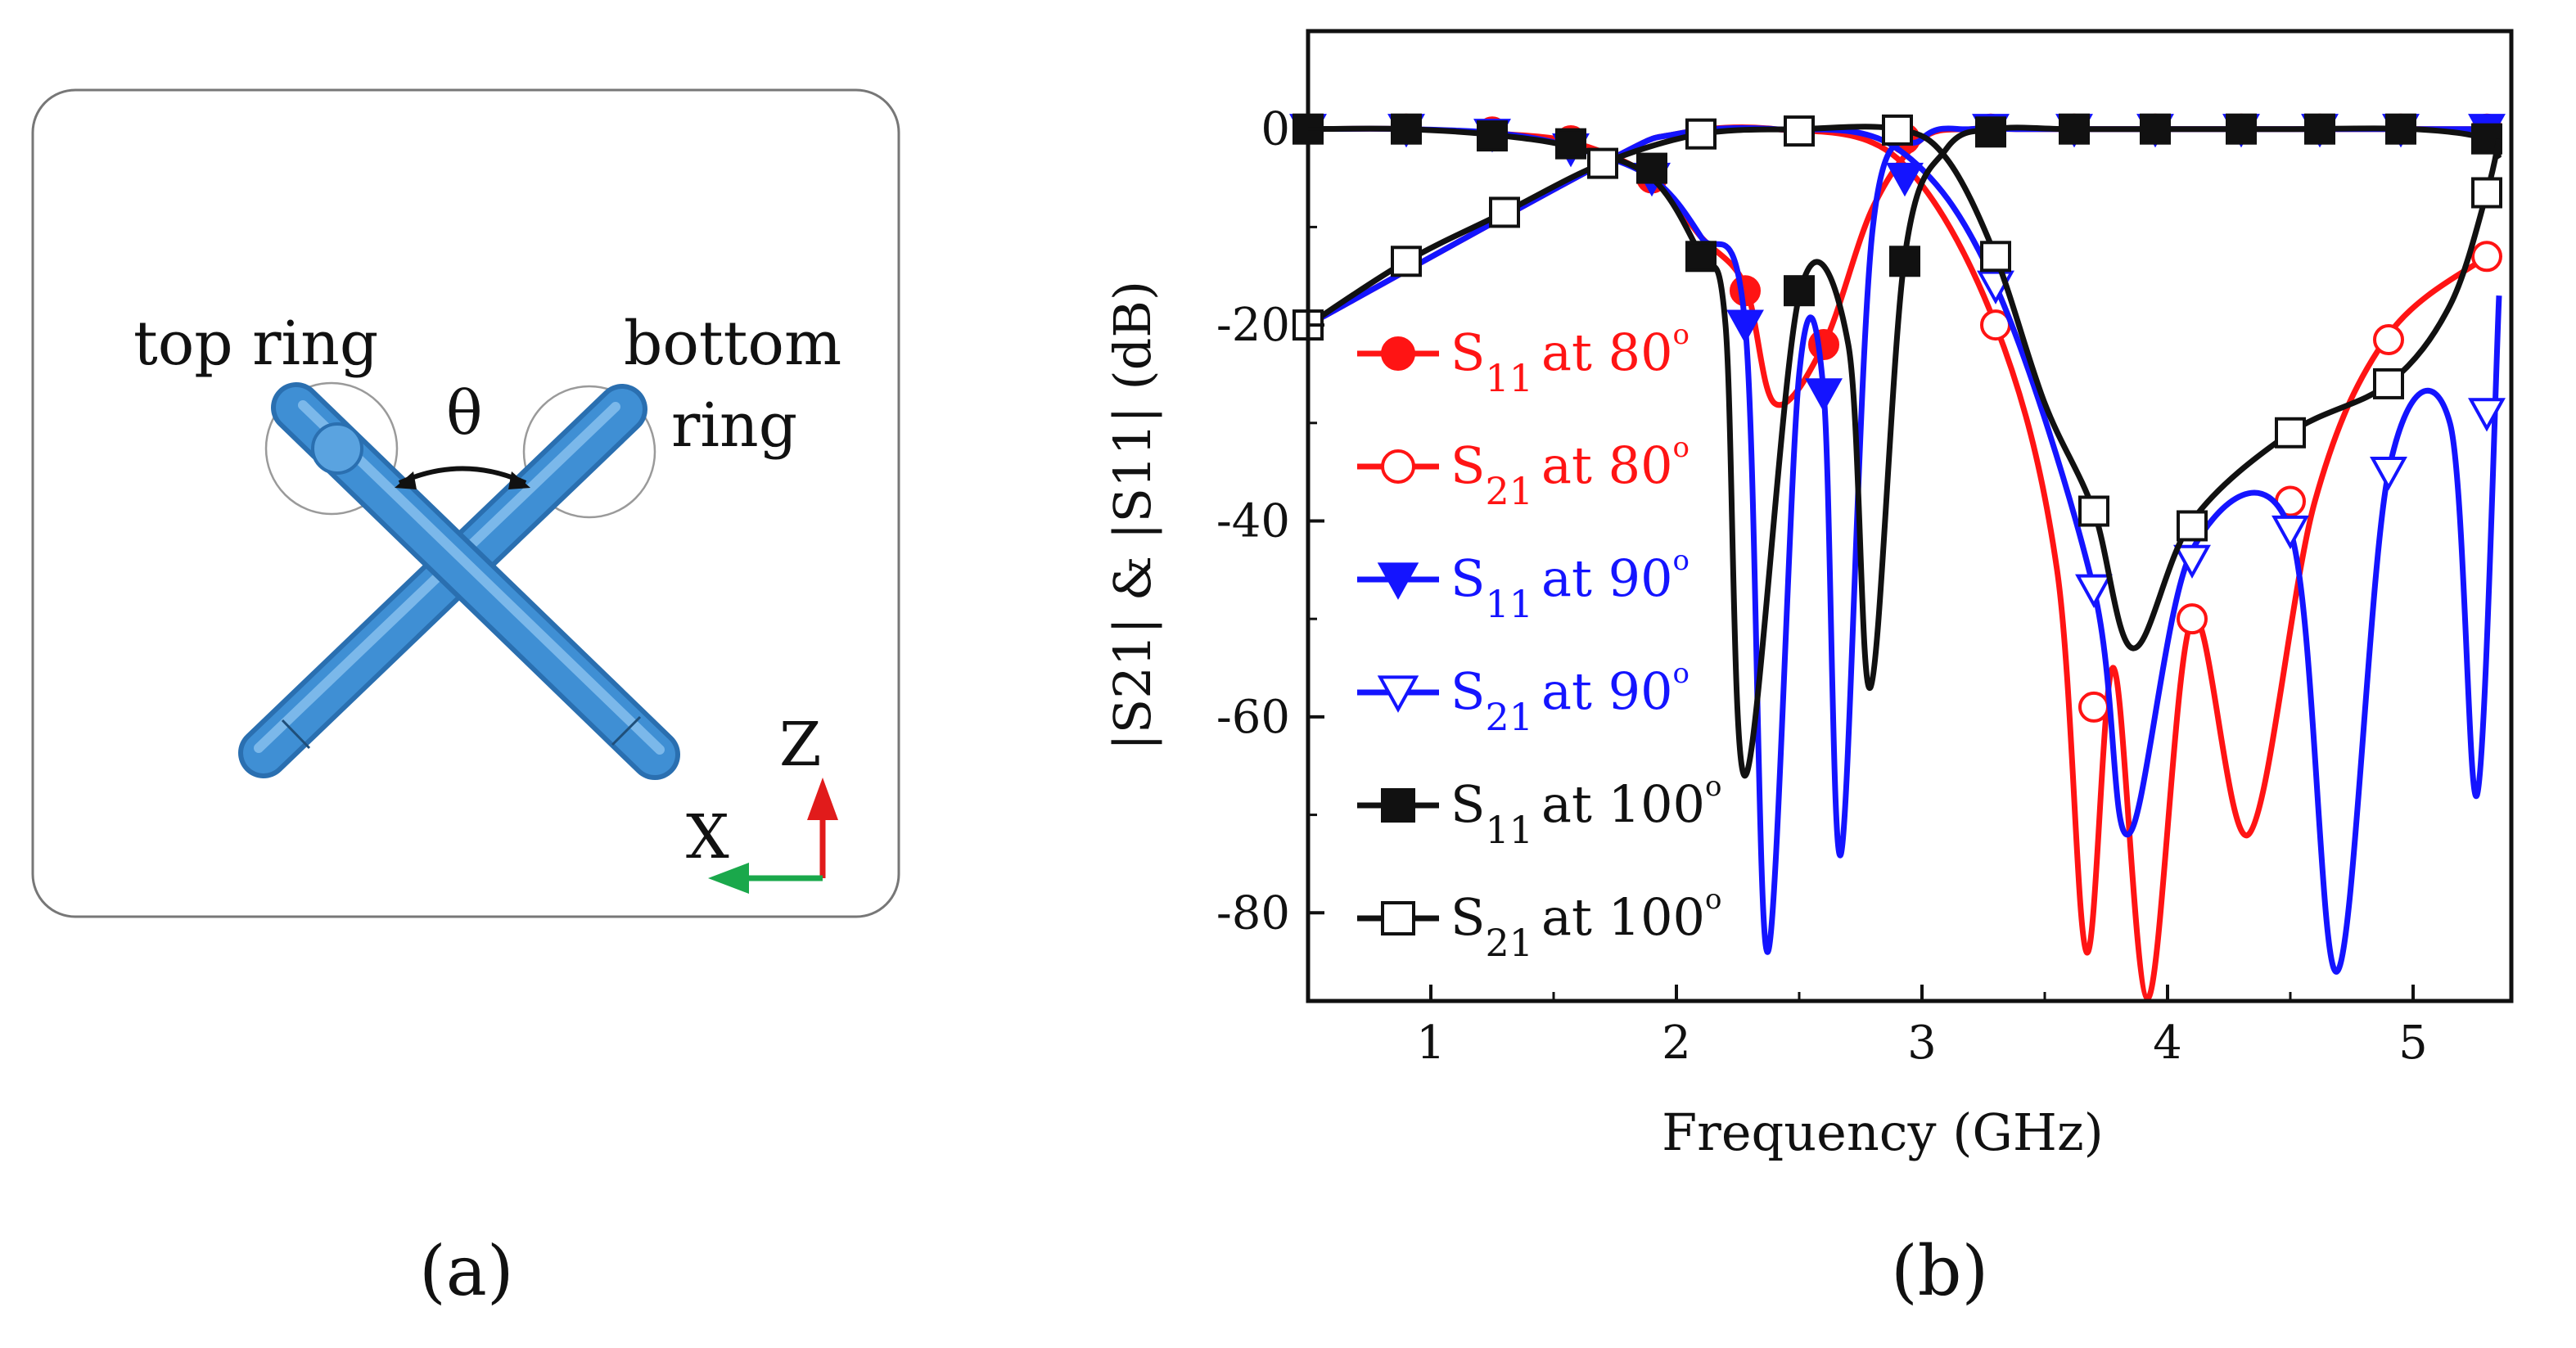 Image resolution: width=2576 pixels, height=1348 pixels. I want to click on x-tick-label: 4, so click(2167, 1043).